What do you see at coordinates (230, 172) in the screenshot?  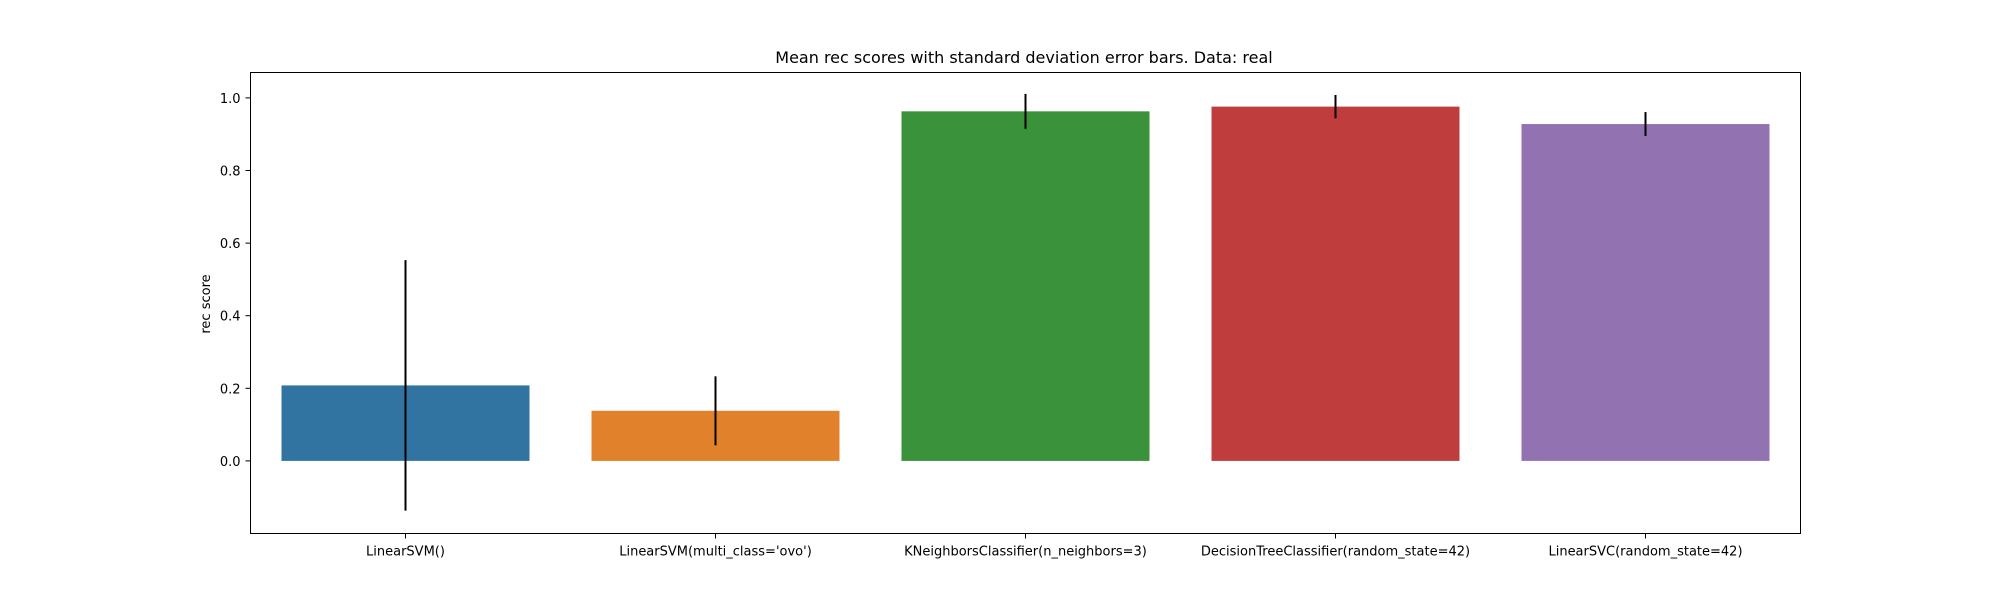 I see `y-tick-label-4: 0.8` at bounding box center [230, 172].